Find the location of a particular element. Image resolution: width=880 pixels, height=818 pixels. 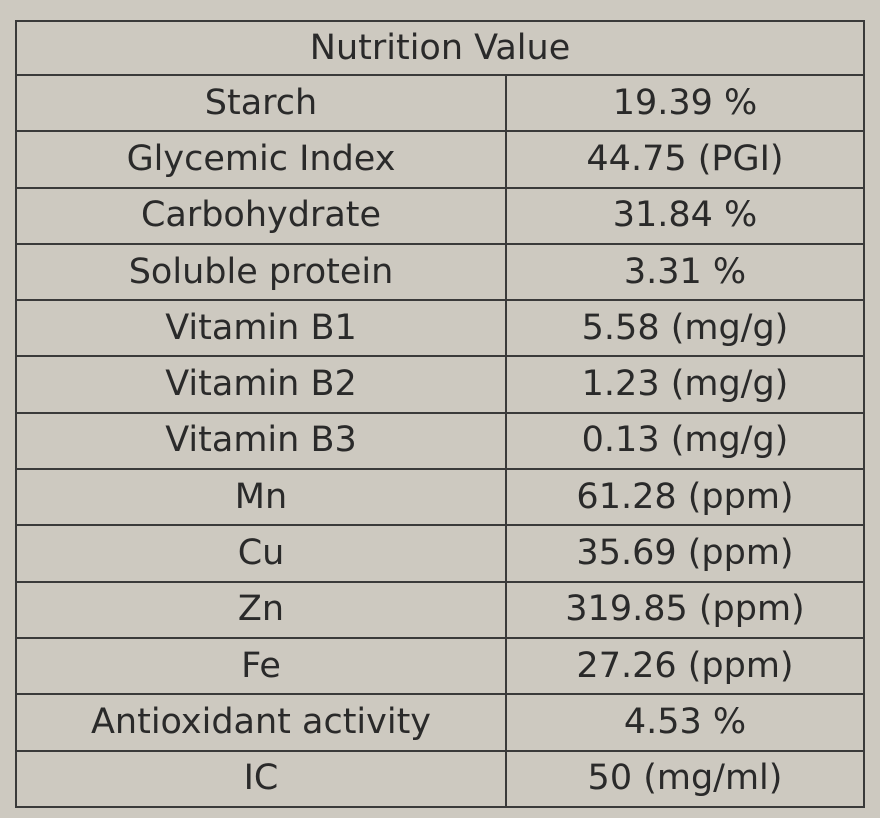

nutrient-name: Glycemic Index is located at coordinates (261, 159).